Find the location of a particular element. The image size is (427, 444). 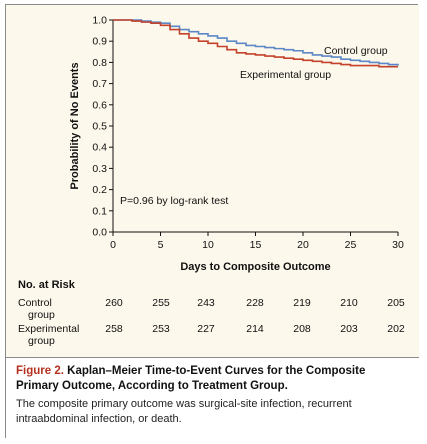

x-tick-label: 25 is located at coordinates (351, 245).